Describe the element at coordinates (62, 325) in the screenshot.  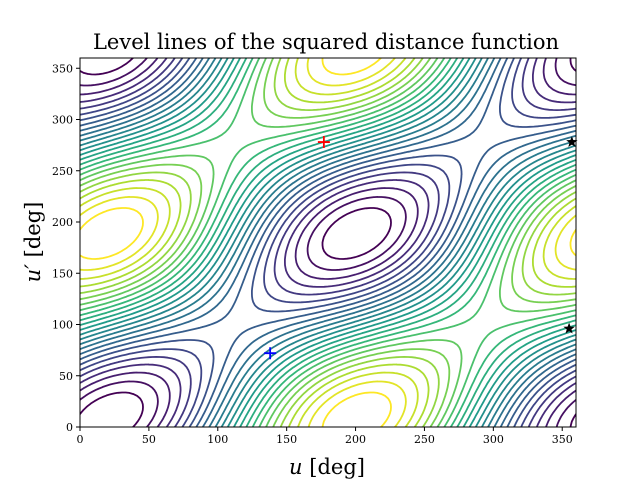
I see `y-tick-label: 100` at that location.